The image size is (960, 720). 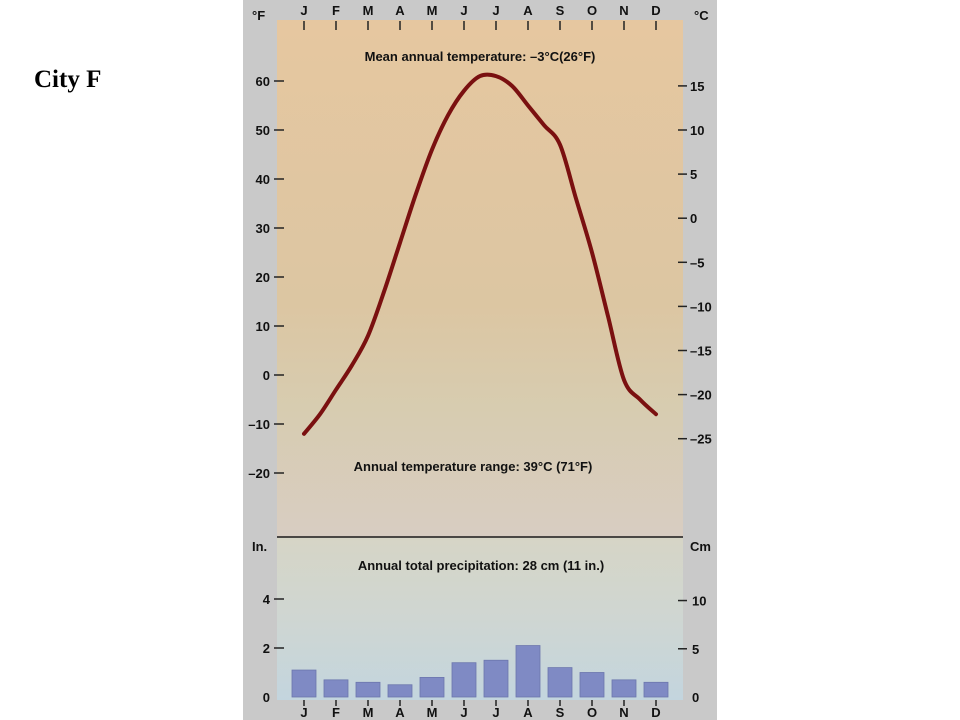 What do you see at coordinates (336, 10) in the screenshot?
I see `month-label-top: F` at bounding box center [336, 10].